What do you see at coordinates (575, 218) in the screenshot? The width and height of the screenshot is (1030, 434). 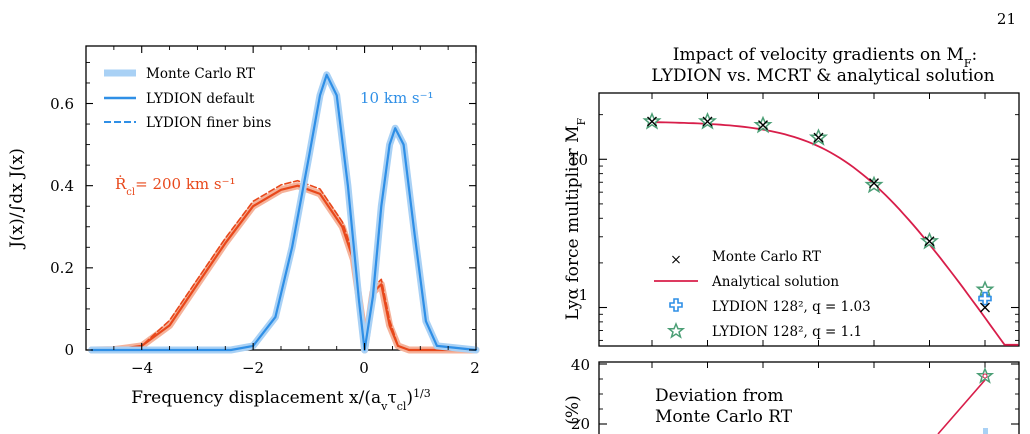 I see `right-ylabel: Lyα force multiplier MF` at bounding box center [575, 218].